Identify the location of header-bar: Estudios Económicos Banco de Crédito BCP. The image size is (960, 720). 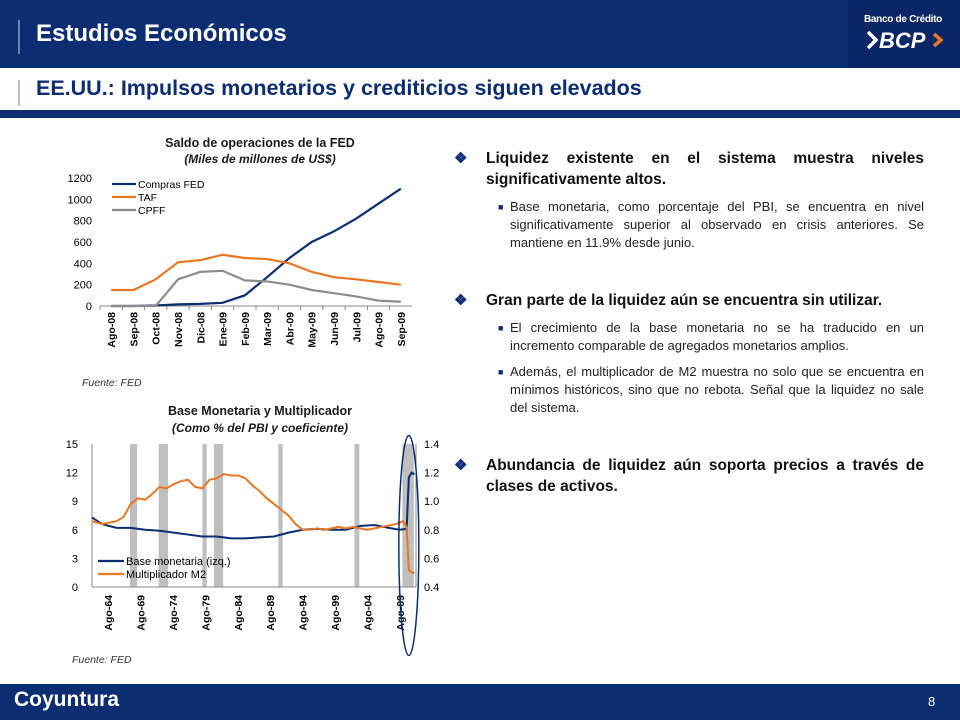
(480, 34).